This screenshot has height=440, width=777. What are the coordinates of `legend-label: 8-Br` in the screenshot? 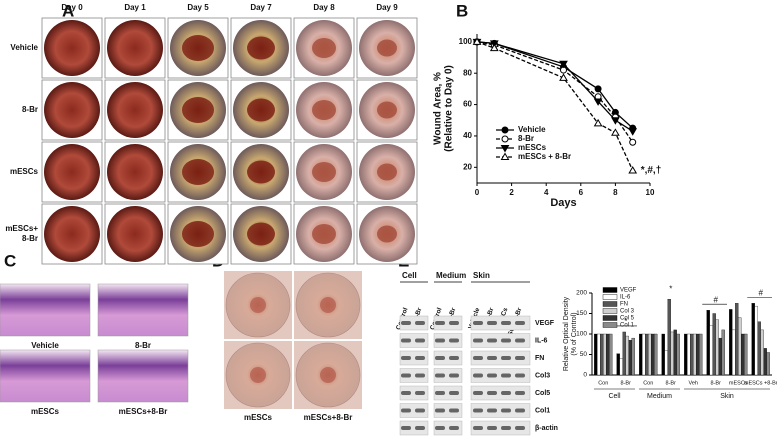 It's located at (526, 138).